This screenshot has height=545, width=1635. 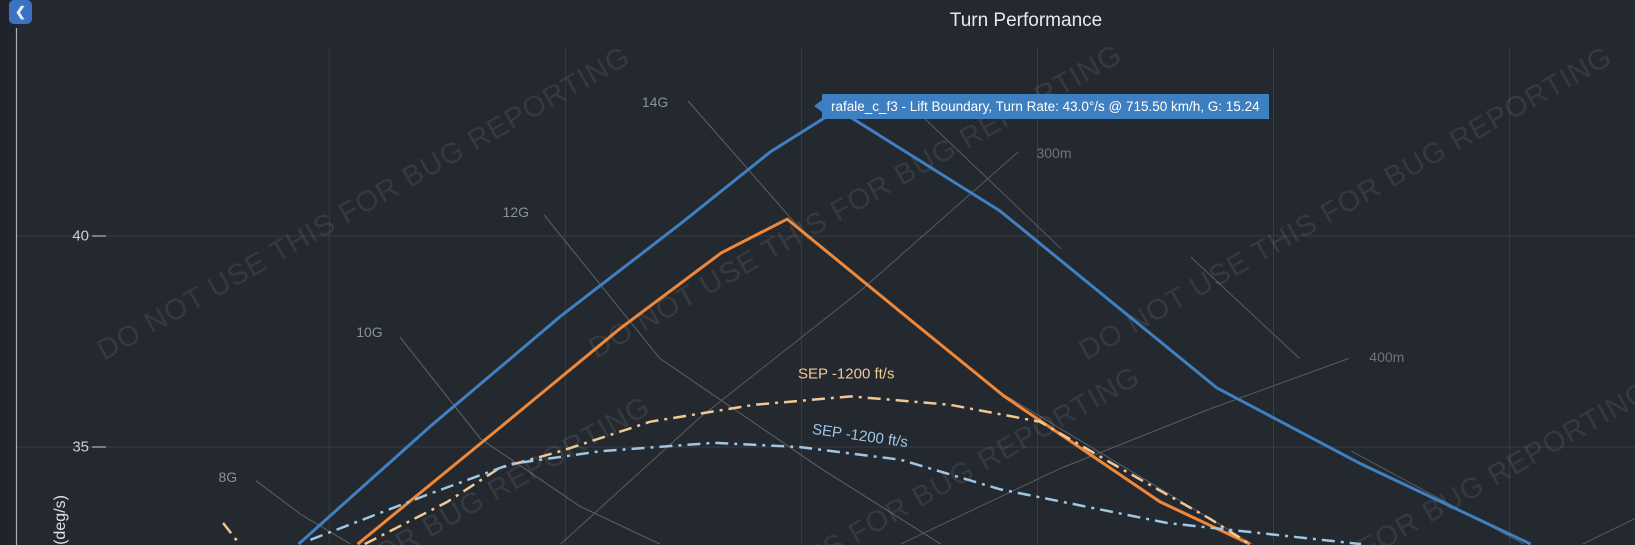 I want to click on series-sep-contour-tan, so click(x=807, y=470).